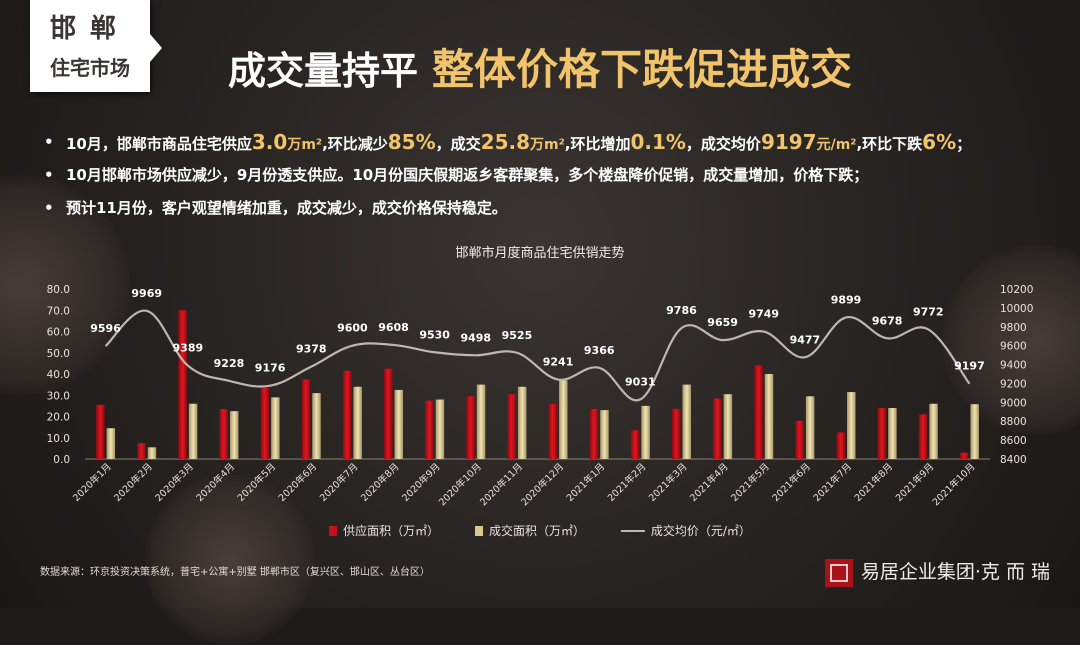  What do you see at coordinates (805, 339) in the screenshot?
I see `price-data-label: 9477` at bounding box center [805, 339].